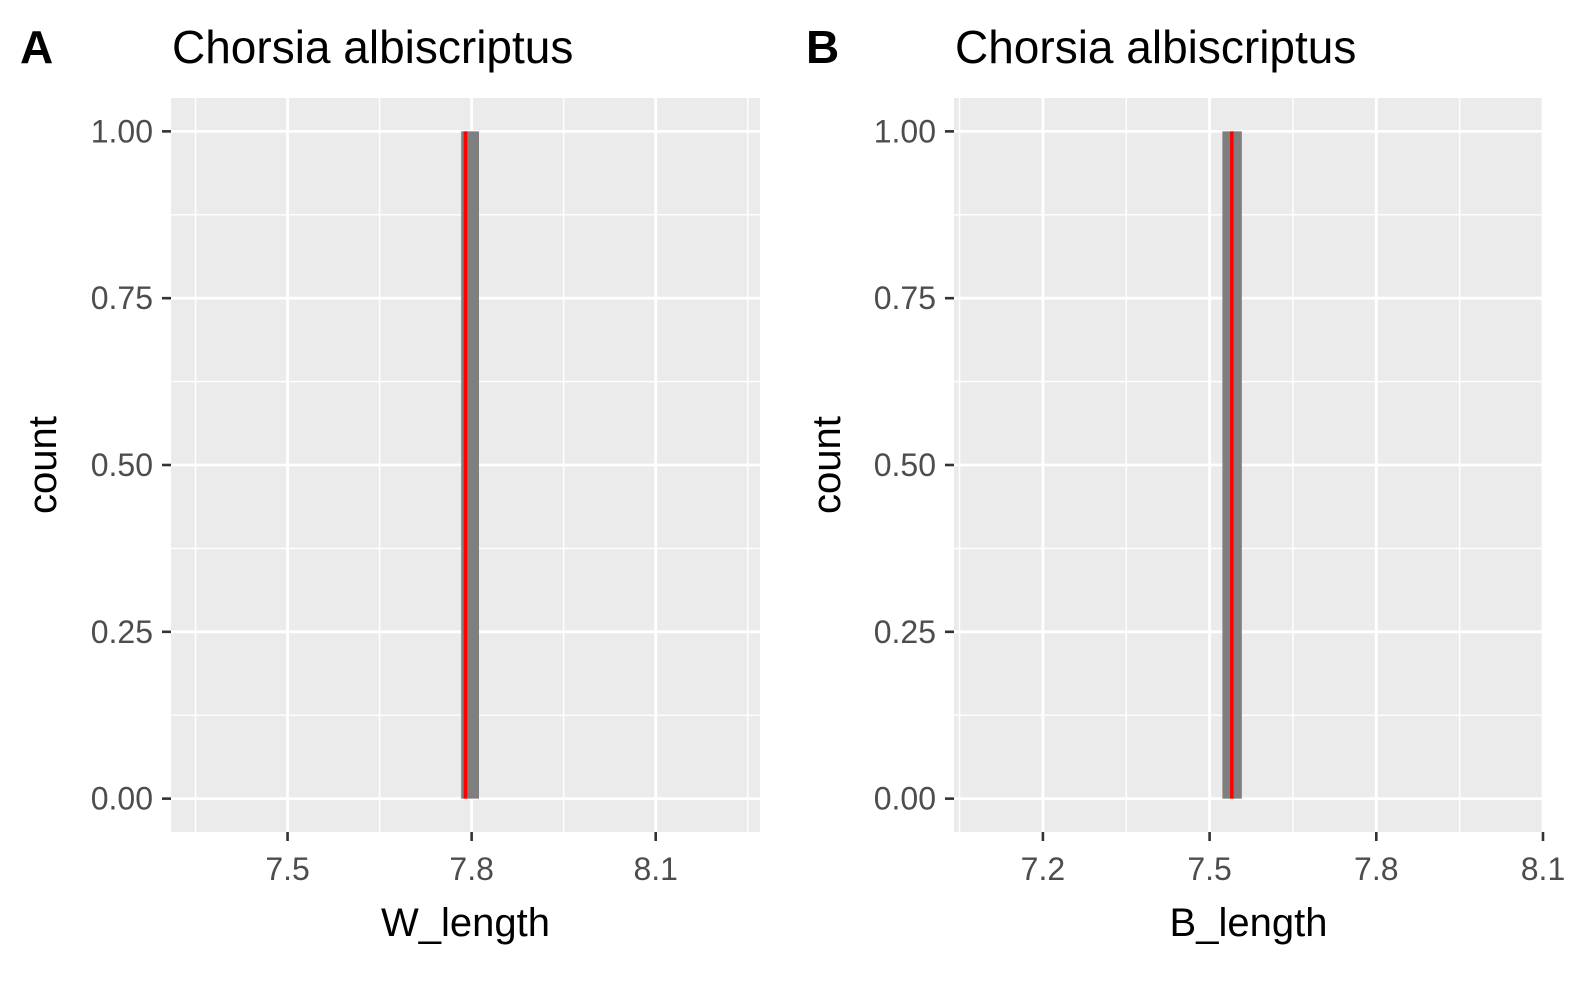 Image resolution: width=1593 pixels, height=984 pixels. What do you see at coordinates (465, 923) in the screenshot?
I see `x-axis-title: W_length` at bounding box center [465, 923].